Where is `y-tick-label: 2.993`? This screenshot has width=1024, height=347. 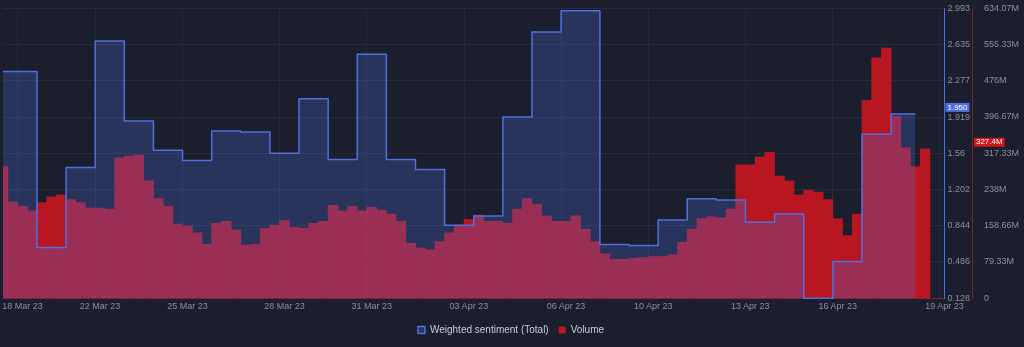 y-tick-label: 2.993 is located at coordinates (958, 7).